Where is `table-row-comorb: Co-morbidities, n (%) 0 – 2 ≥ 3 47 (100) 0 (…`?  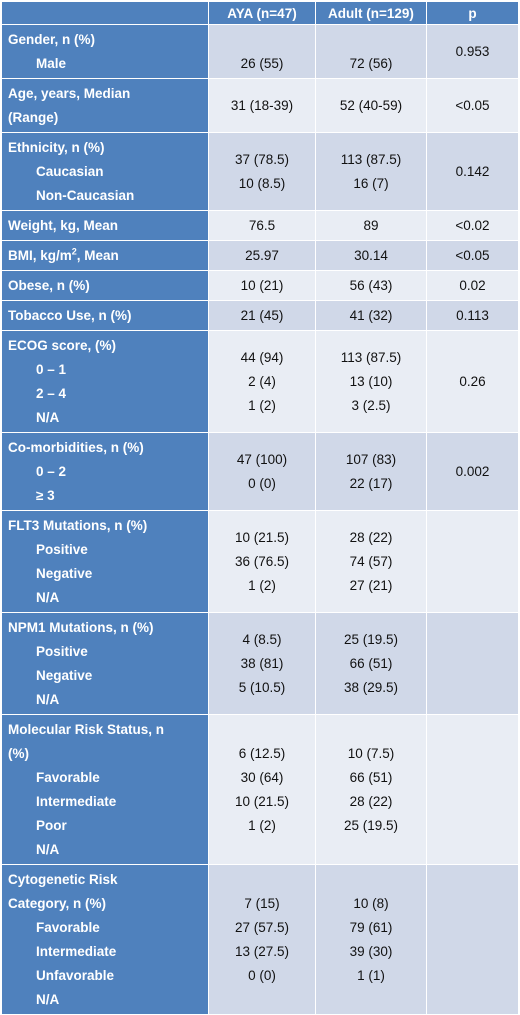 table-row-comorb: Co-morbidities, n (%) 0 – 2 ≥ 3 47 (100) 0 (… is located at coordinates (260, 471).